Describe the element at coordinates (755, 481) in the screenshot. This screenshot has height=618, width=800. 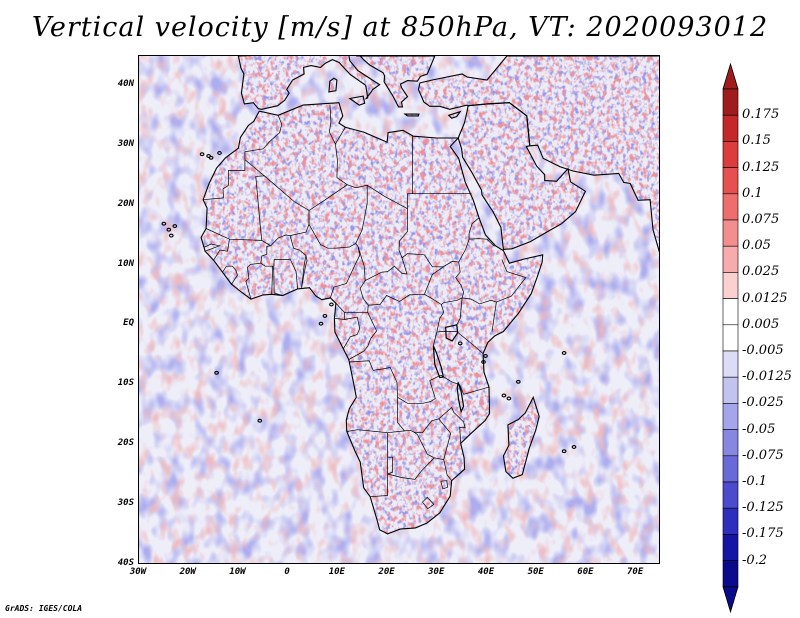
I see `colorbar-level-label: -0.1` at that location.